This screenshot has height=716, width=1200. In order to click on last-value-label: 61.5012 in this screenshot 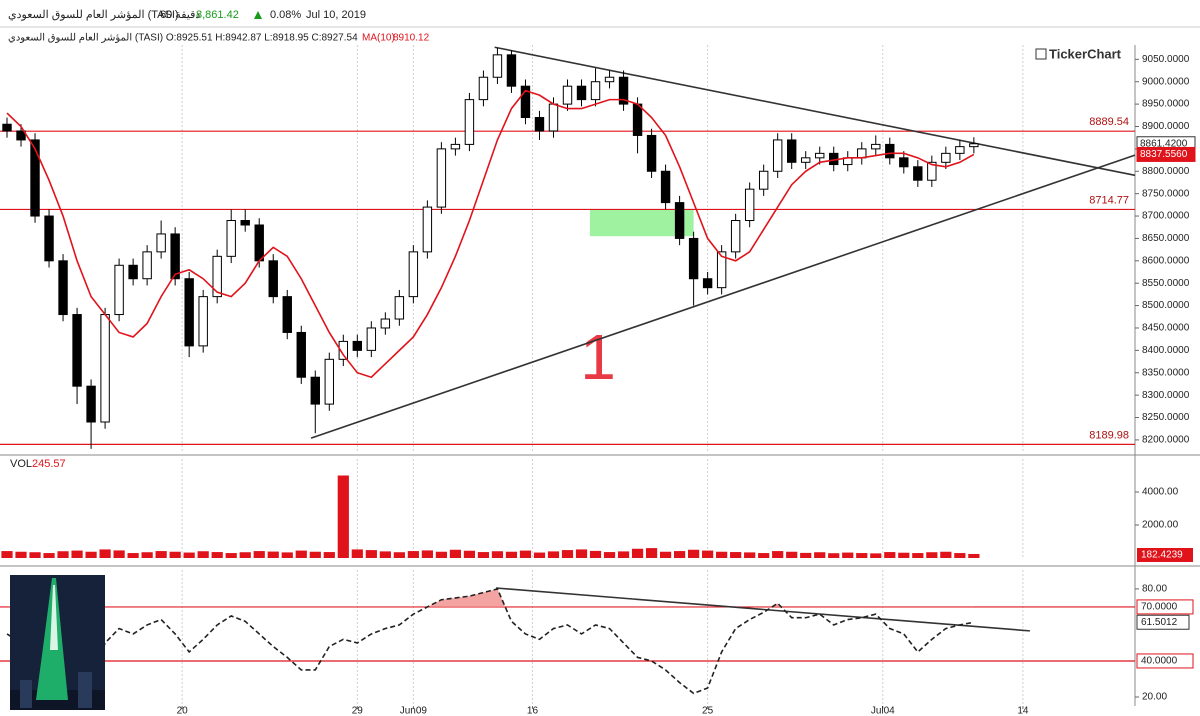, I will do `click(1159, 622)`.